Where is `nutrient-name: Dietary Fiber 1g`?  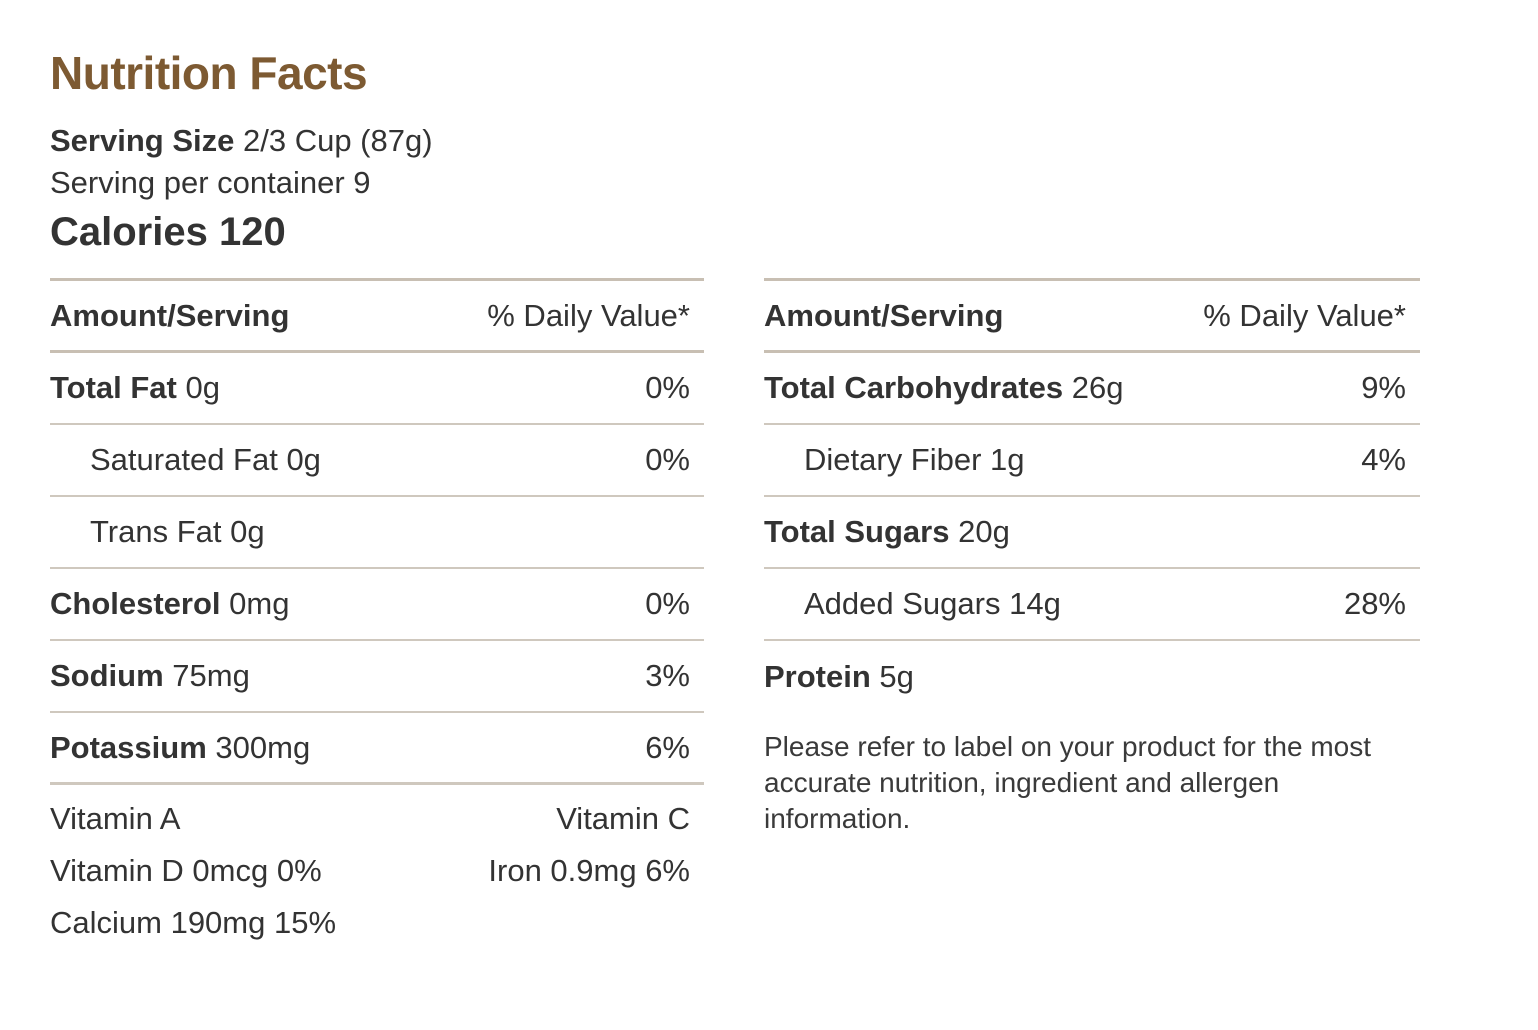 nutrient-name: Dietary Fiber 1g is located at coordinates (914, 459).